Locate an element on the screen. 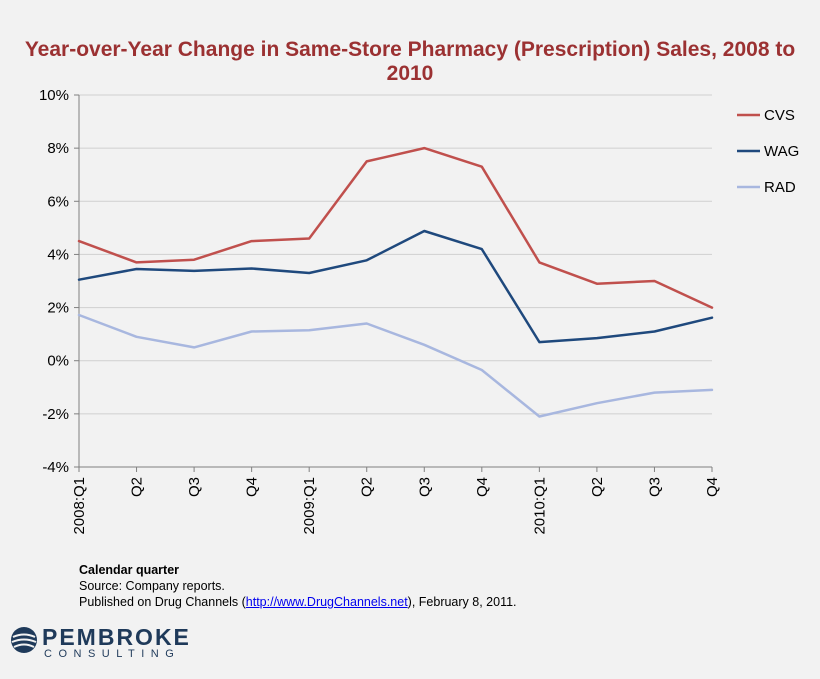 Image resolution: width=820 pixels, height=679 pixels. x-tick-label: 2008:Q1 is located at coordinates (79, 506).